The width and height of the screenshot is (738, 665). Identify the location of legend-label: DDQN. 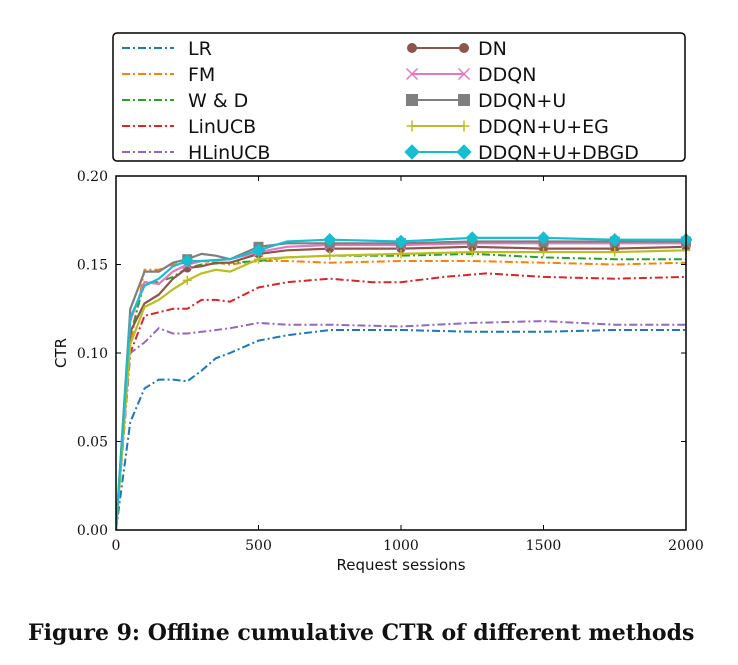
(507, 75).